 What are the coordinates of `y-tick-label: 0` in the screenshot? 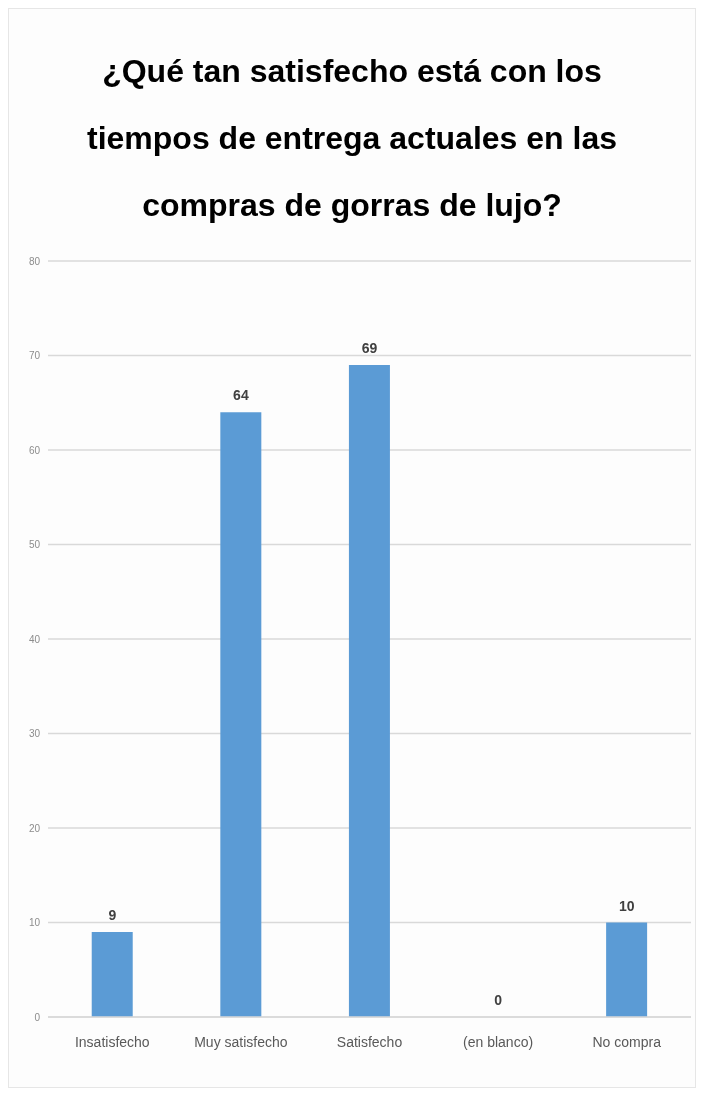 It's located at (37, 1017).